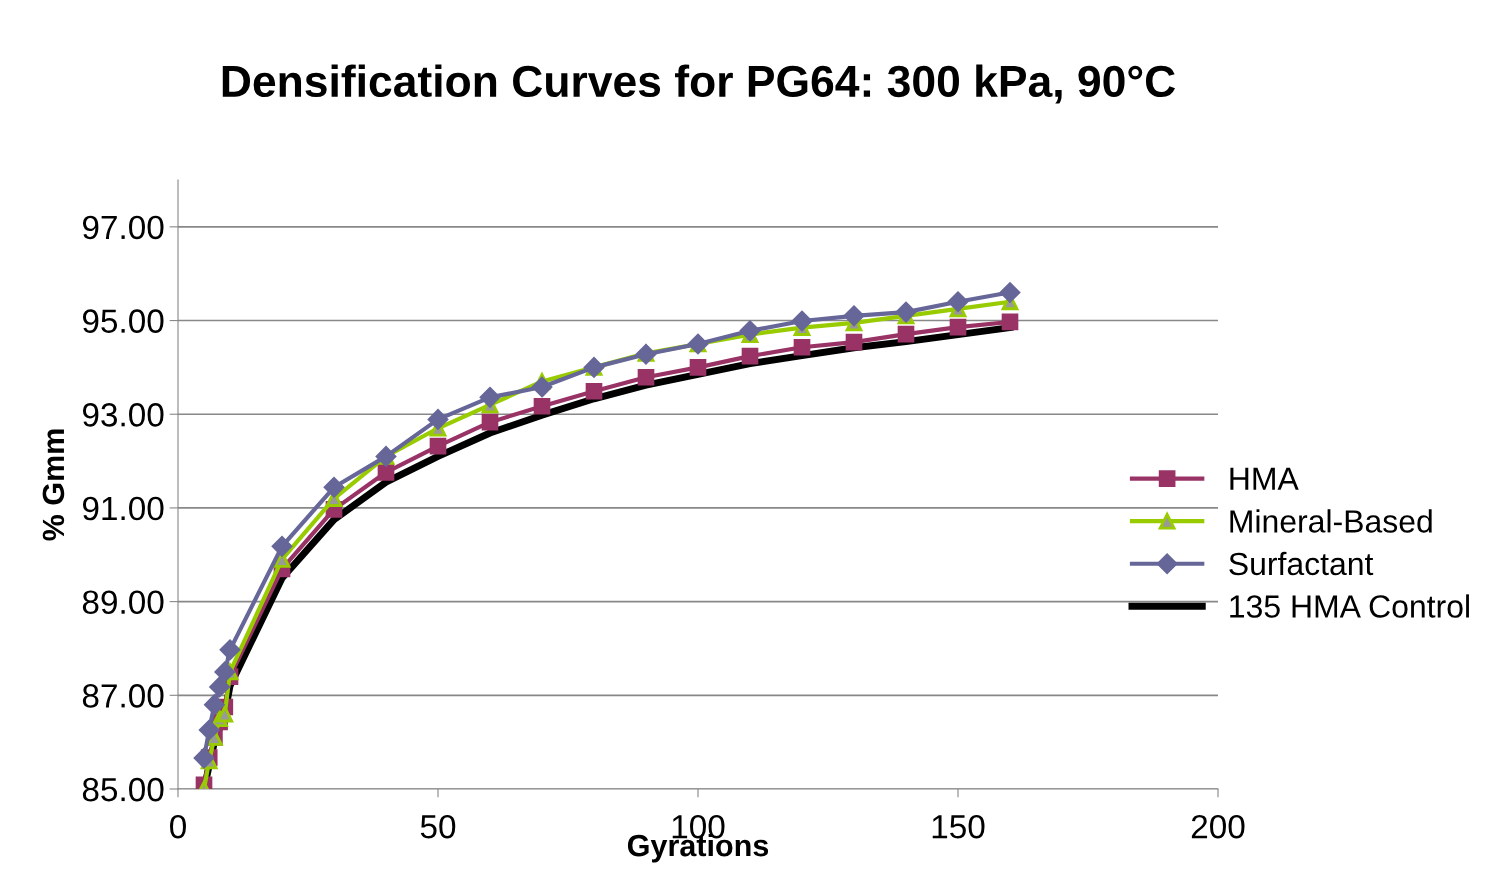 This screenshot has width=1510, height=893. What do you see at coordinates (1301, 563) in the screenshot?
I see `legend-label: Surfactant` at bounding box center [1301, 563].